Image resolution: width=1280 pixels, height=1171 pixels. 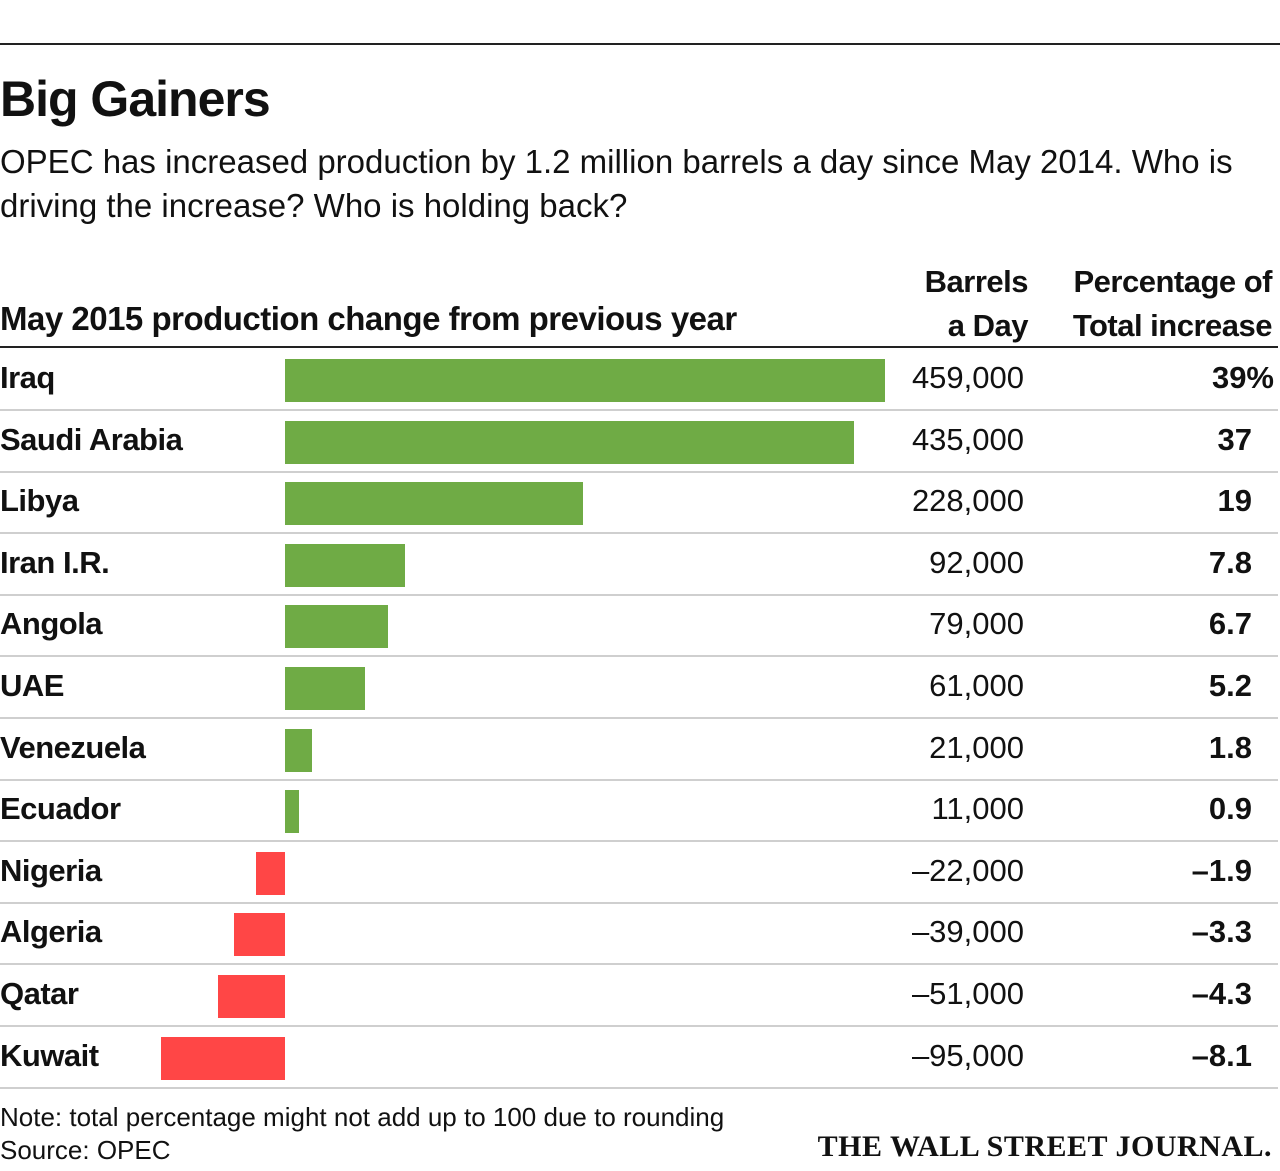 I want to click on country-label: Angola, so click(x=51, y=624).